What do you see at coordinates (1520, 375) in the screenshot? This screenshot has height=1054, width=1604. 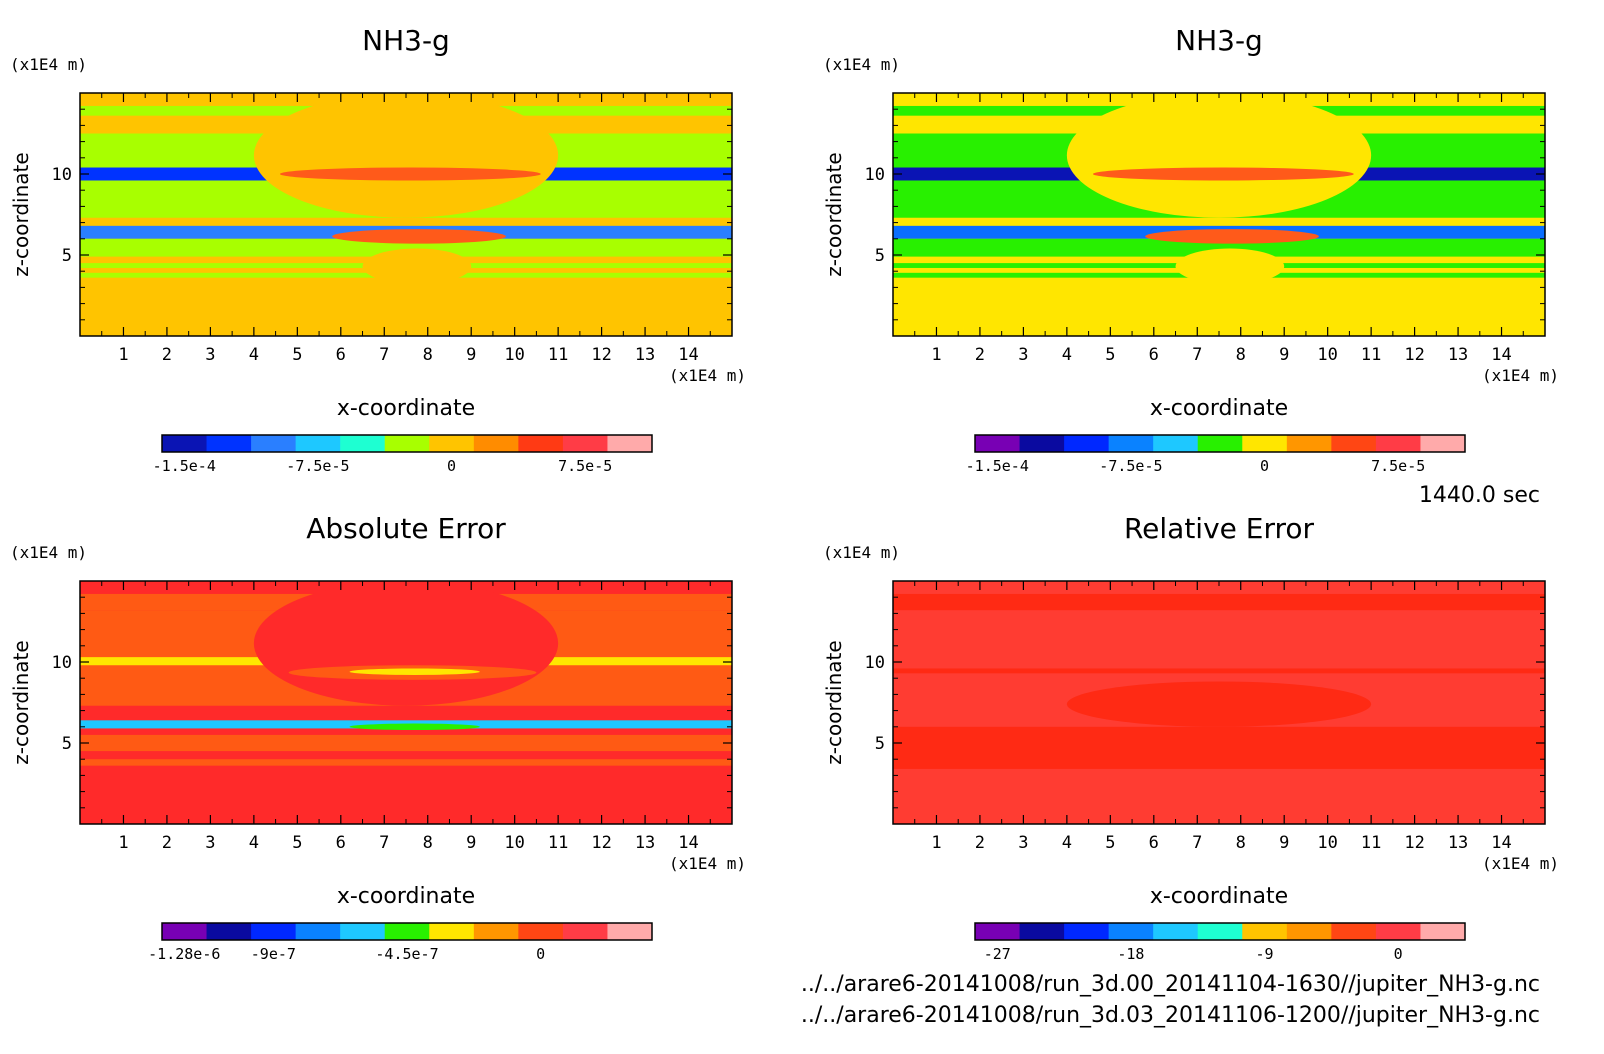 I see `x-unit-label: (x1E4 m)` at bounding box center [1520, 375].